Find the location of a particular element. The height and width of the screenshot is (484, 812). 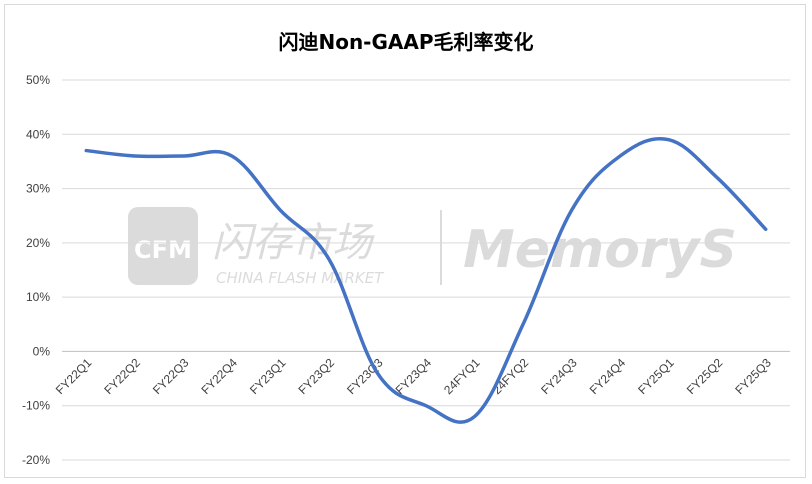

chart-title: 闪迪Non-GAAP毛利率变化 is located at coordinates (406, 42).